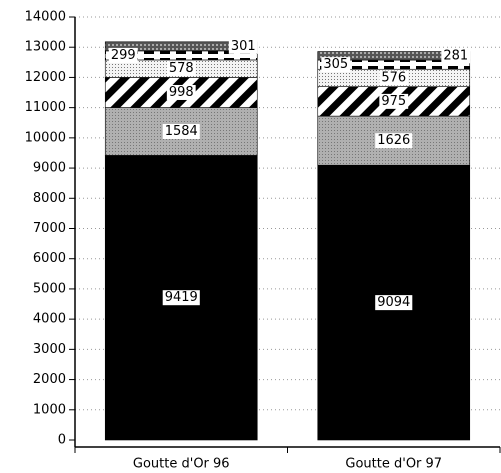  Describe the element at coordinates (181, 464) in the screenshot. I see `x-tick-label: Goutte d'Or 96` at that location.